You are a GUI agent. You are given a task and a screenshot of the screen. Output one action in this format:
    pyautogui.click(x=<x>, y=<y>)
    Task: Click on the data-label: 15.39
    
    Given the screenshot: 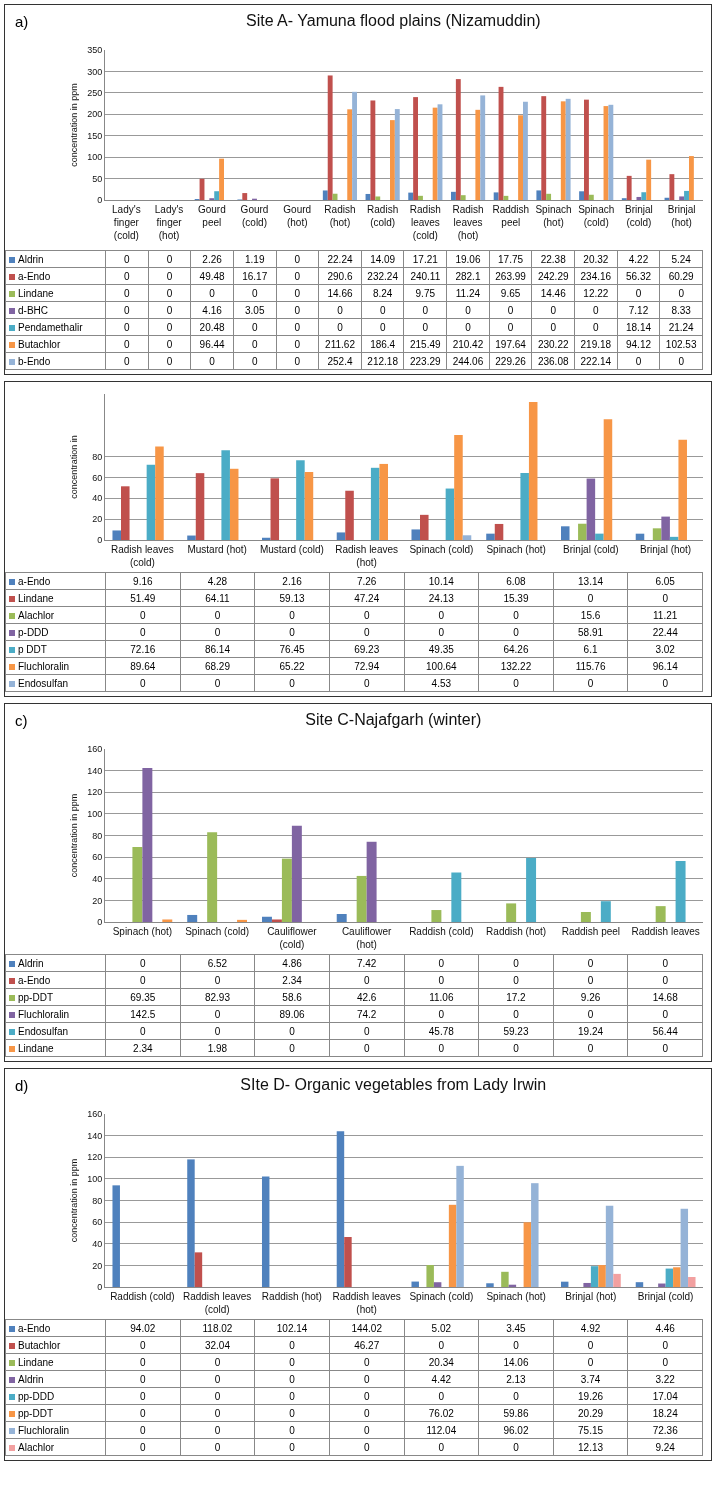 What is the action you would take?
    pyautogui.click(x=516, y=598)
    